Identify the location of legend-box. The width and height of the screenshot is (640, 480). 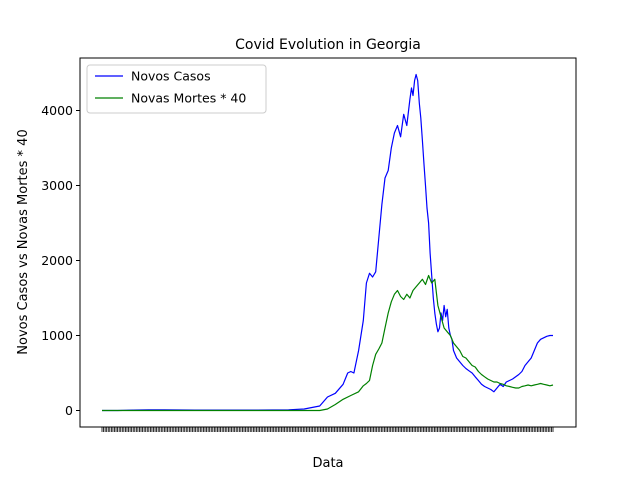
(176, 89).